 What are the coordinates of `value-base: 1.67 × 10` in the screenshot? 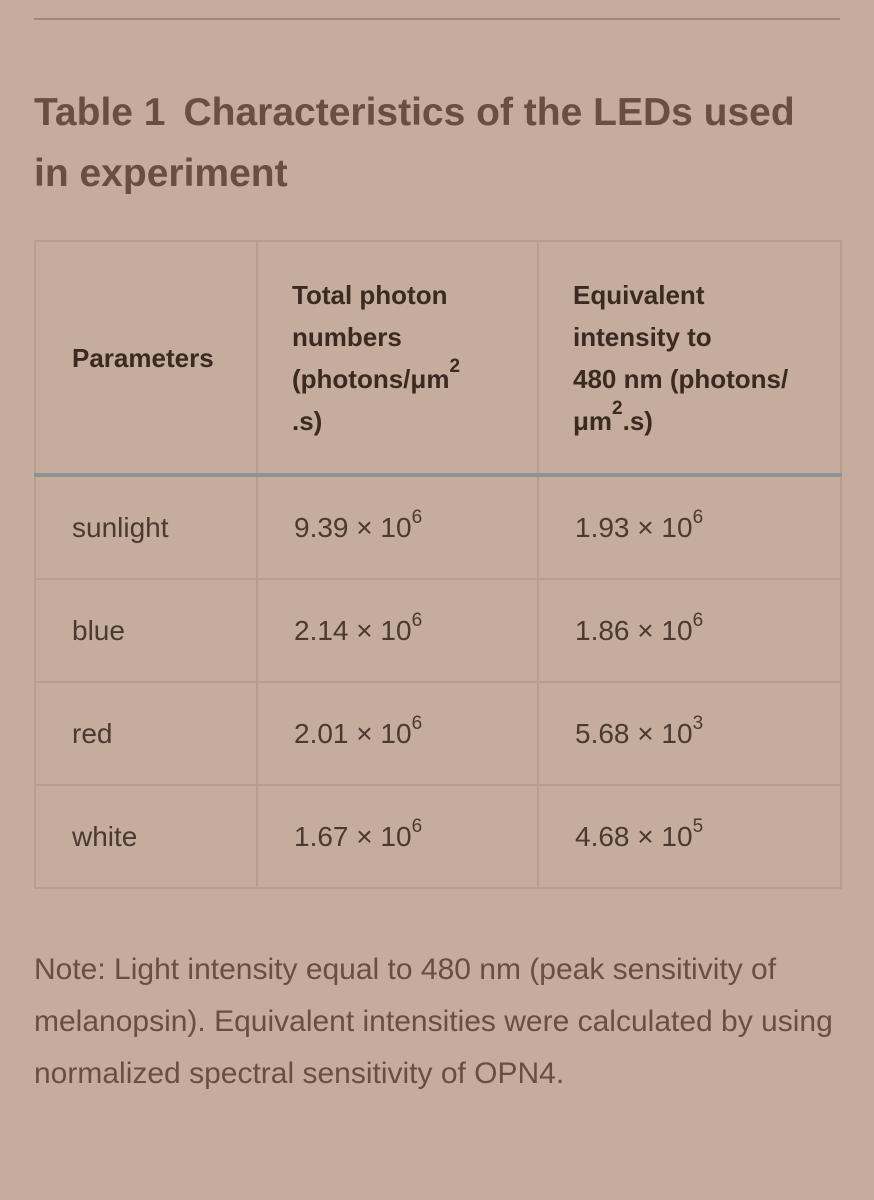 It's located at (353, 836).